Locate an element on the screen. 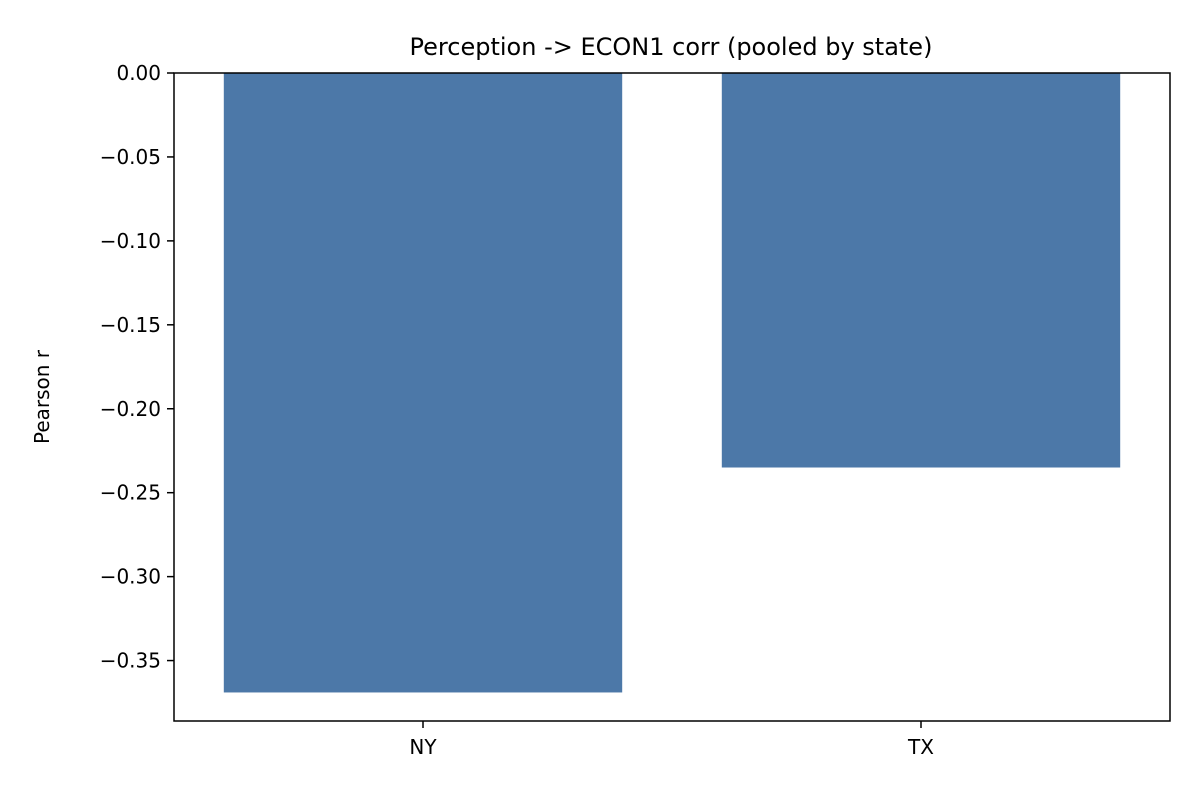 The height and width of the screenshot is (800, 1200). y-tick-label: −0.10 is located at coordinates (130, 241).